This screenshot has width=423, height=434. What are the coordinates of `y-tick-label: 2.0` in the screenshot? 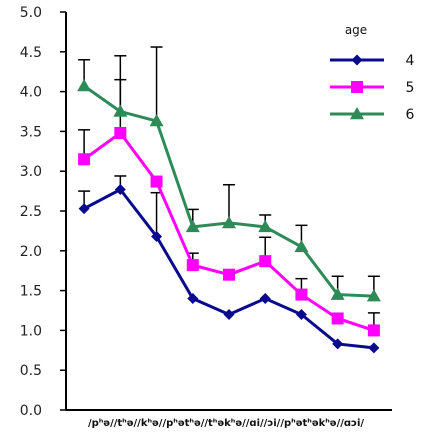 It's located at (31, 252).